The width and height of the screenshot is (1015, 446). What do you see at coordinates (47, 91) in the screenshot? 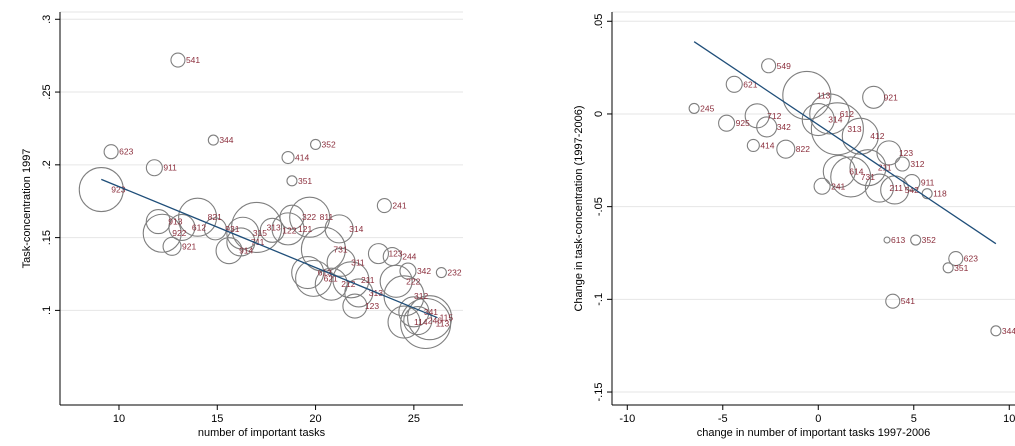
I see `y-tick-label: .25` at bounding box center [47, 91].